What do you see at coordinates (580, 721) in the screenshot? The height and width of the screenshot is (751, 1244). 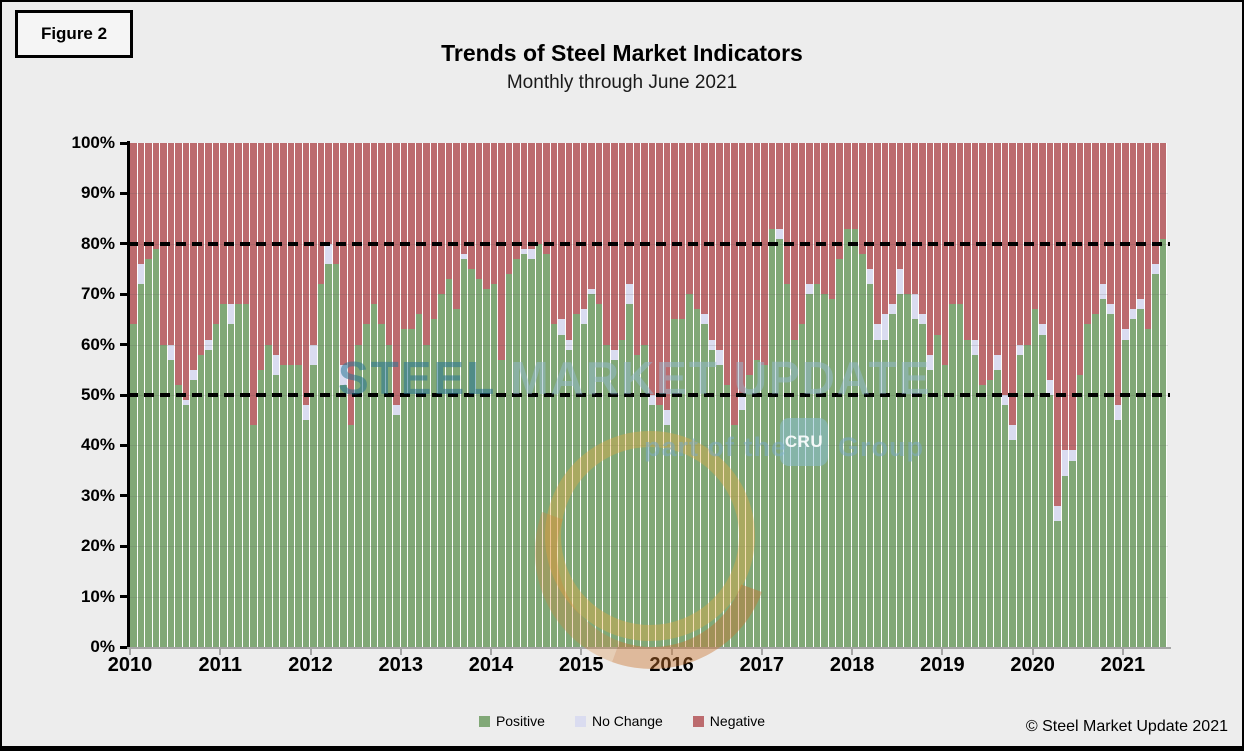 I see `legend-swatch-icon` at bounding box center [580, 721].